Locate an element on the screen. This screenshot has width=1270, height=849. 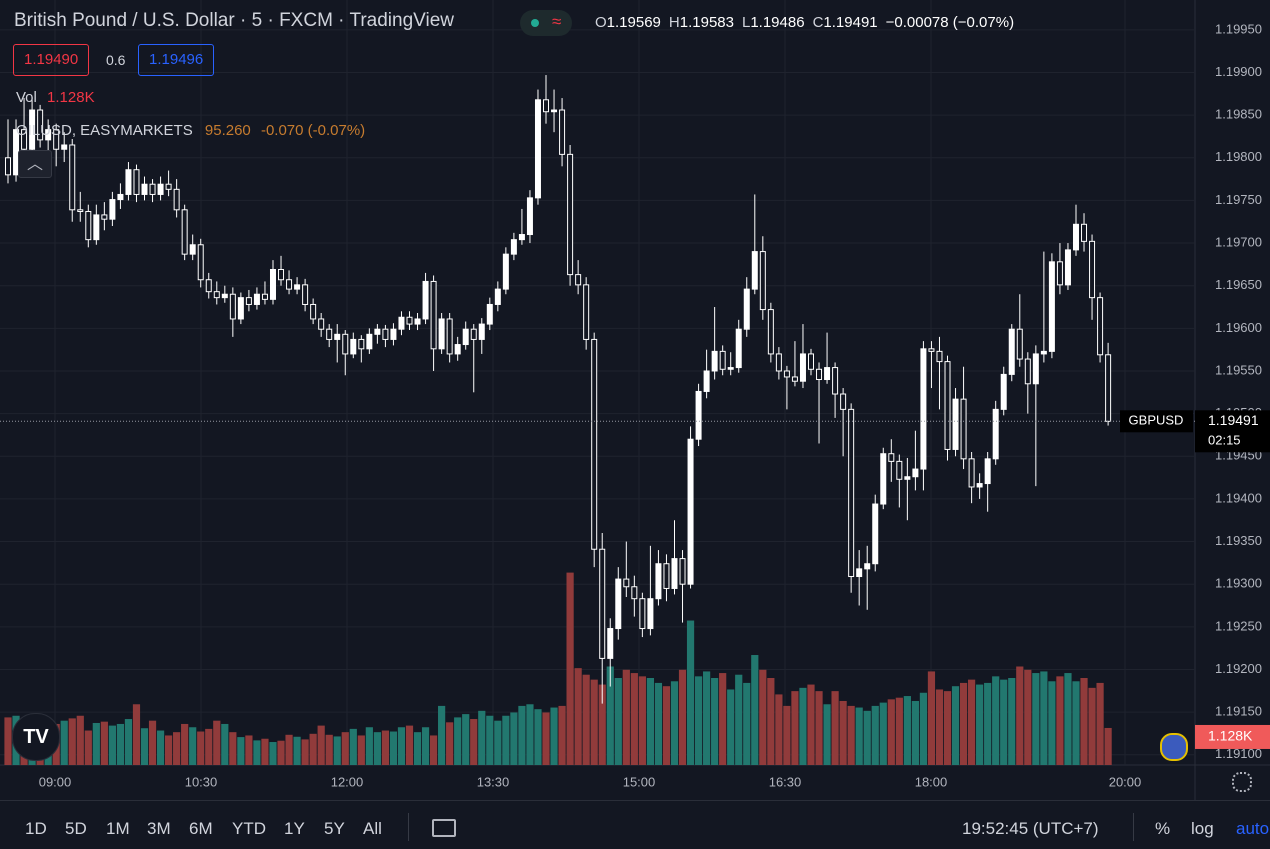
collapse-button: ︿ is located at coordinates (35, 164).